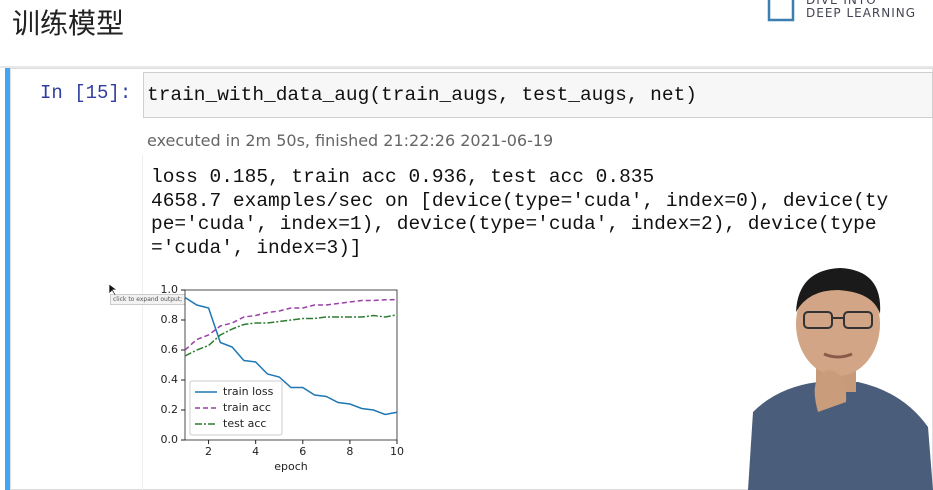 This screenshot has width=933, height=490. What do you see at coordinates (86, 93) in the screenshot?
I see `cell-prompt: In [15]:` at bounding box center [86, 93].